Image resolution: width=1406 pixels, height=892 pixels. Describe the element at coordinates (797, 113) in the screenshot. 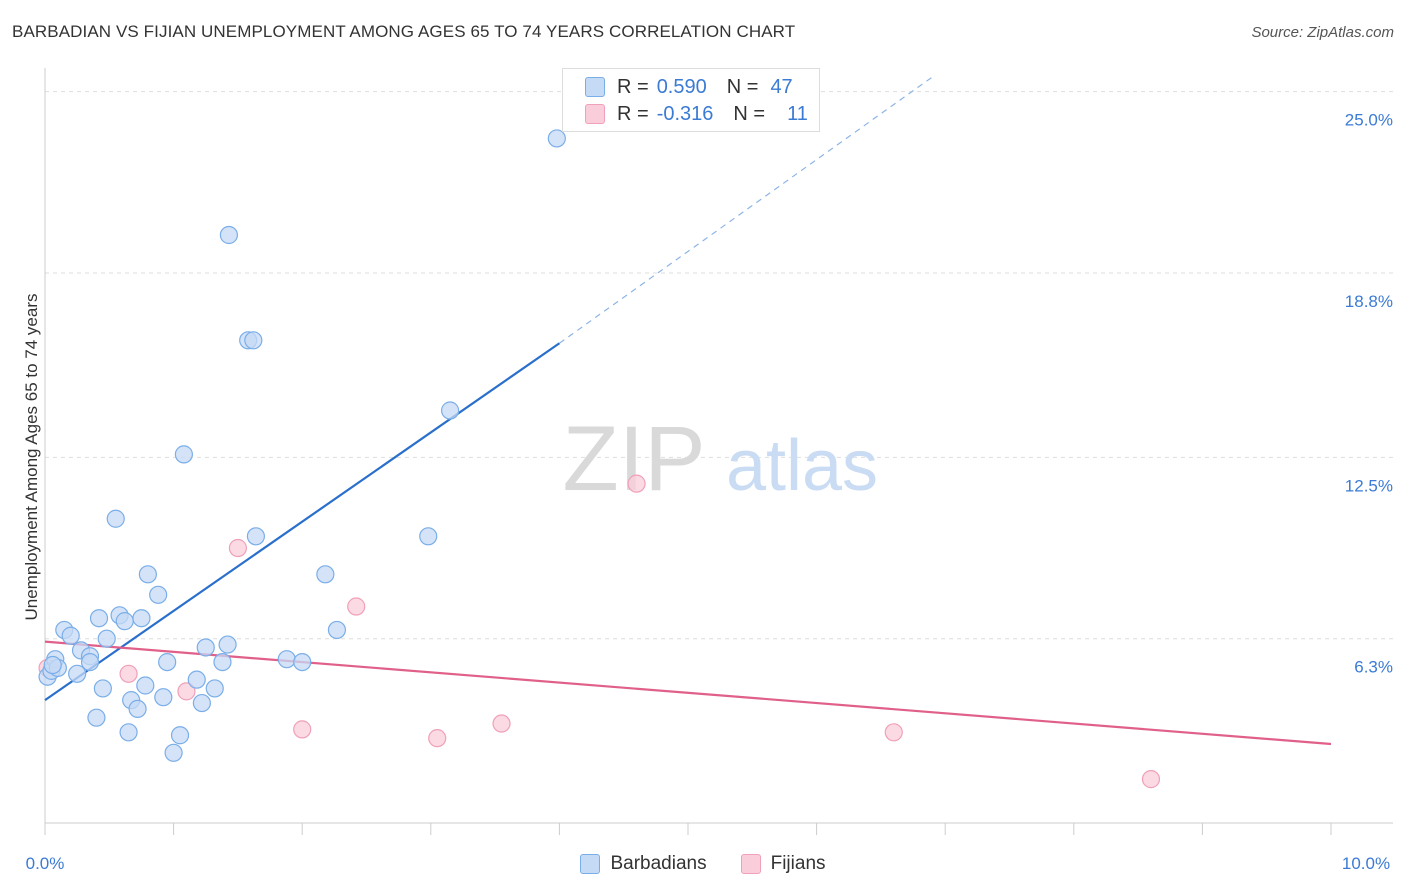

I see `legend-n-value: 11` at that location.